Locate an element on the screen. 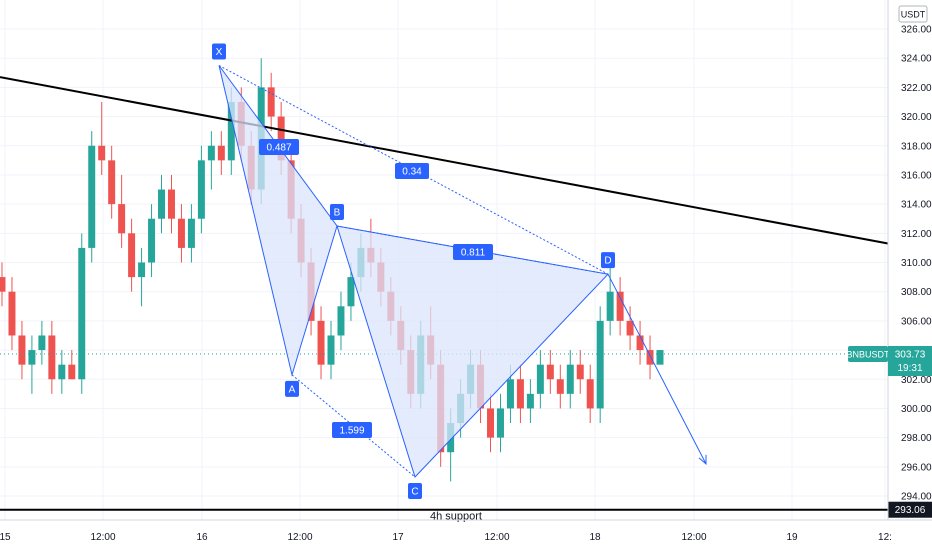 This screenshot has width=932, height=550. currency-box is located at coordinates (913, 14).